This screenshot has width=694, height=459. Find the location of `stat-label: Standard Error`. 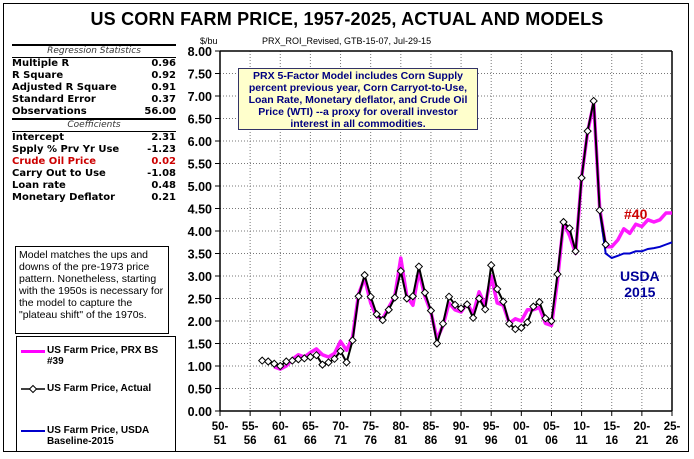

stat-label: Standard Error is located at coordinates (54, 99).